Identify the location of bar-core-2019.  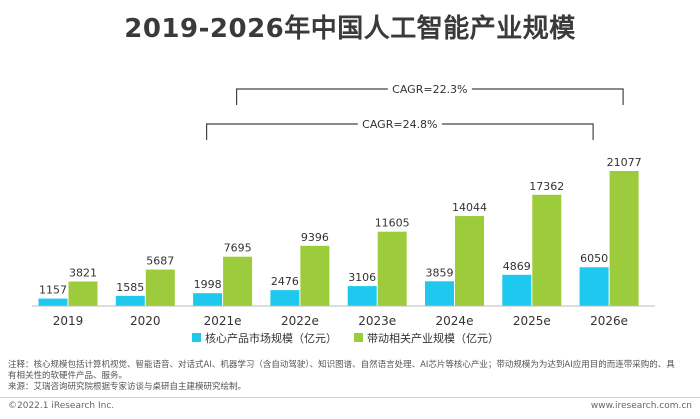
(53, 302).